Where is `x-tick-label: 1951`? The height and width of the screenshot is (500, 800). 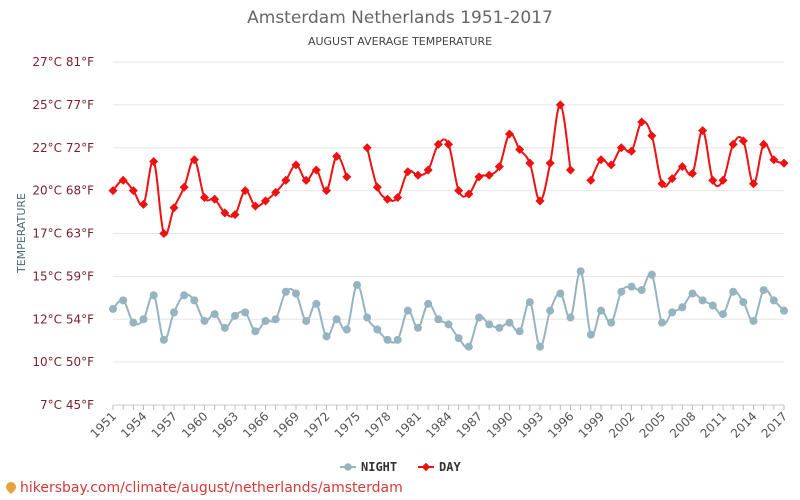
x-tick-label: 1951 is located at coordinates (103, 424).